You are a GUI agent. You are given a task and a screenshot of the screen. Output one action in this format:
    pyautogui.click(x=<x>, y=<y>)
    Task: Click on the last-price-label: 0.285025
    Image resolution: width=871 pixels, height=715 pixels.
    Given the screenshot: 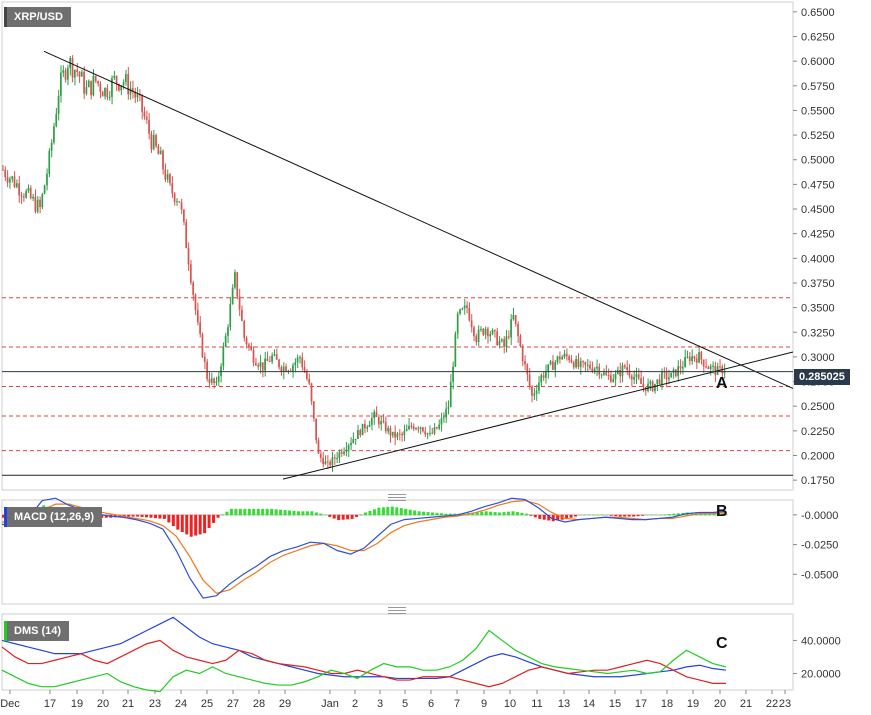 What is the action you would take?
    pyautogui.click(x=822, y=377)
    